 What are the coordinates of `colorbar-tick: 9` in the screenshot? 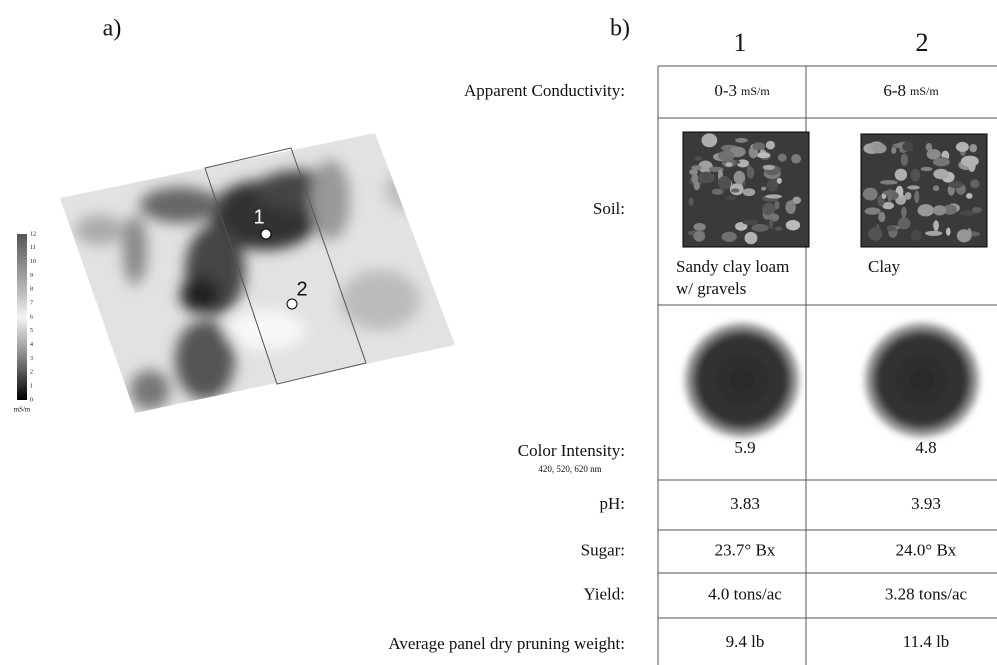 It's located at (31, 276).